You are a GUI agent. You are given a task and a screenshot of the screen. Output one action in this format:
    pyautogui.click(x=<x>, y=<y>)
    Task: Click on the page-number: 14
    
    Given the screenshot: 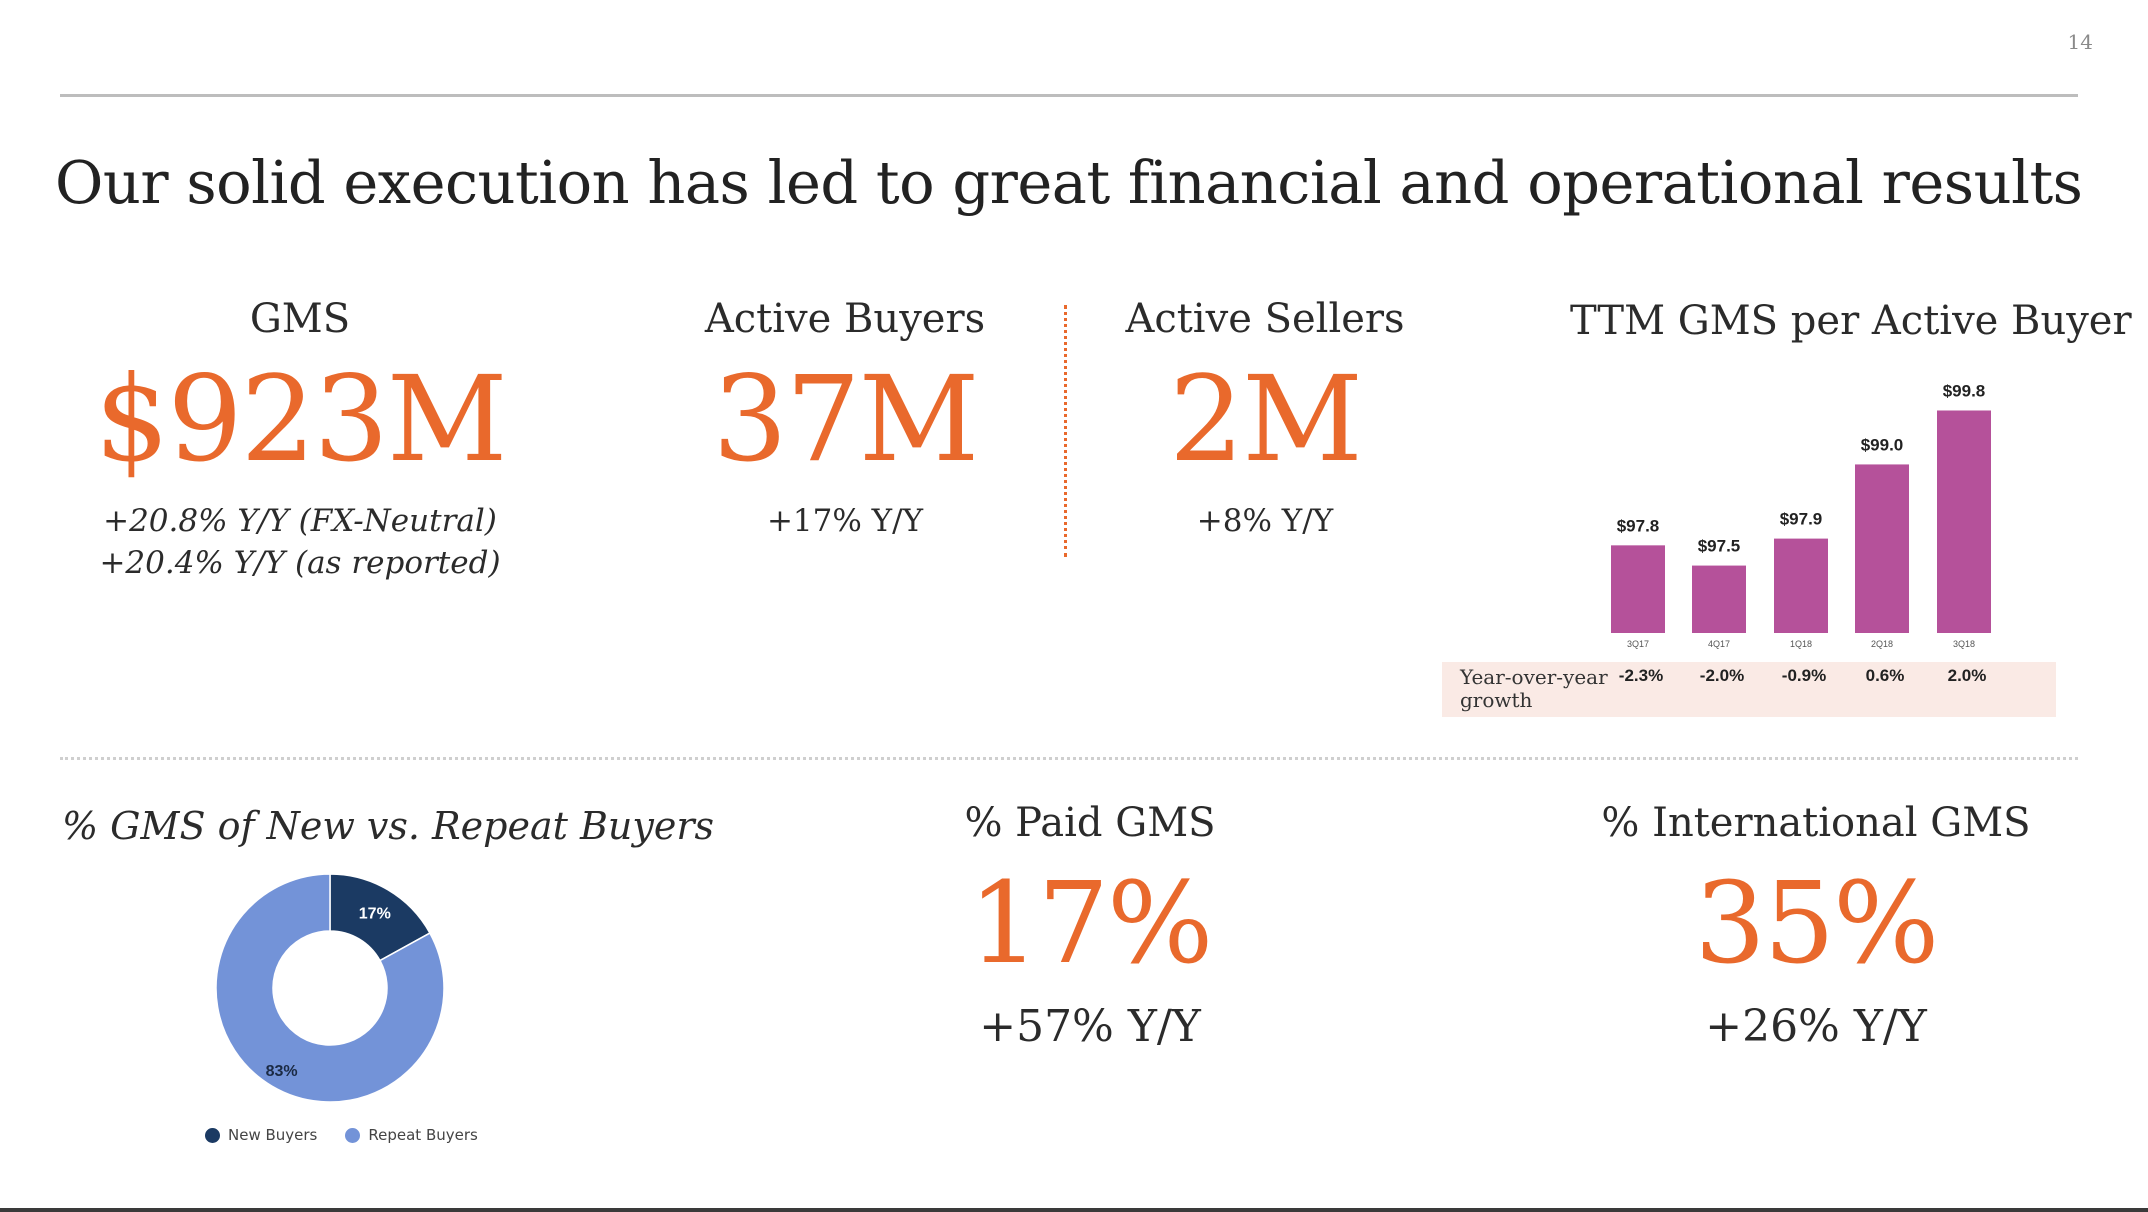 What is the action you would take?
    pyautogui.click(x=2080, y=42)
    